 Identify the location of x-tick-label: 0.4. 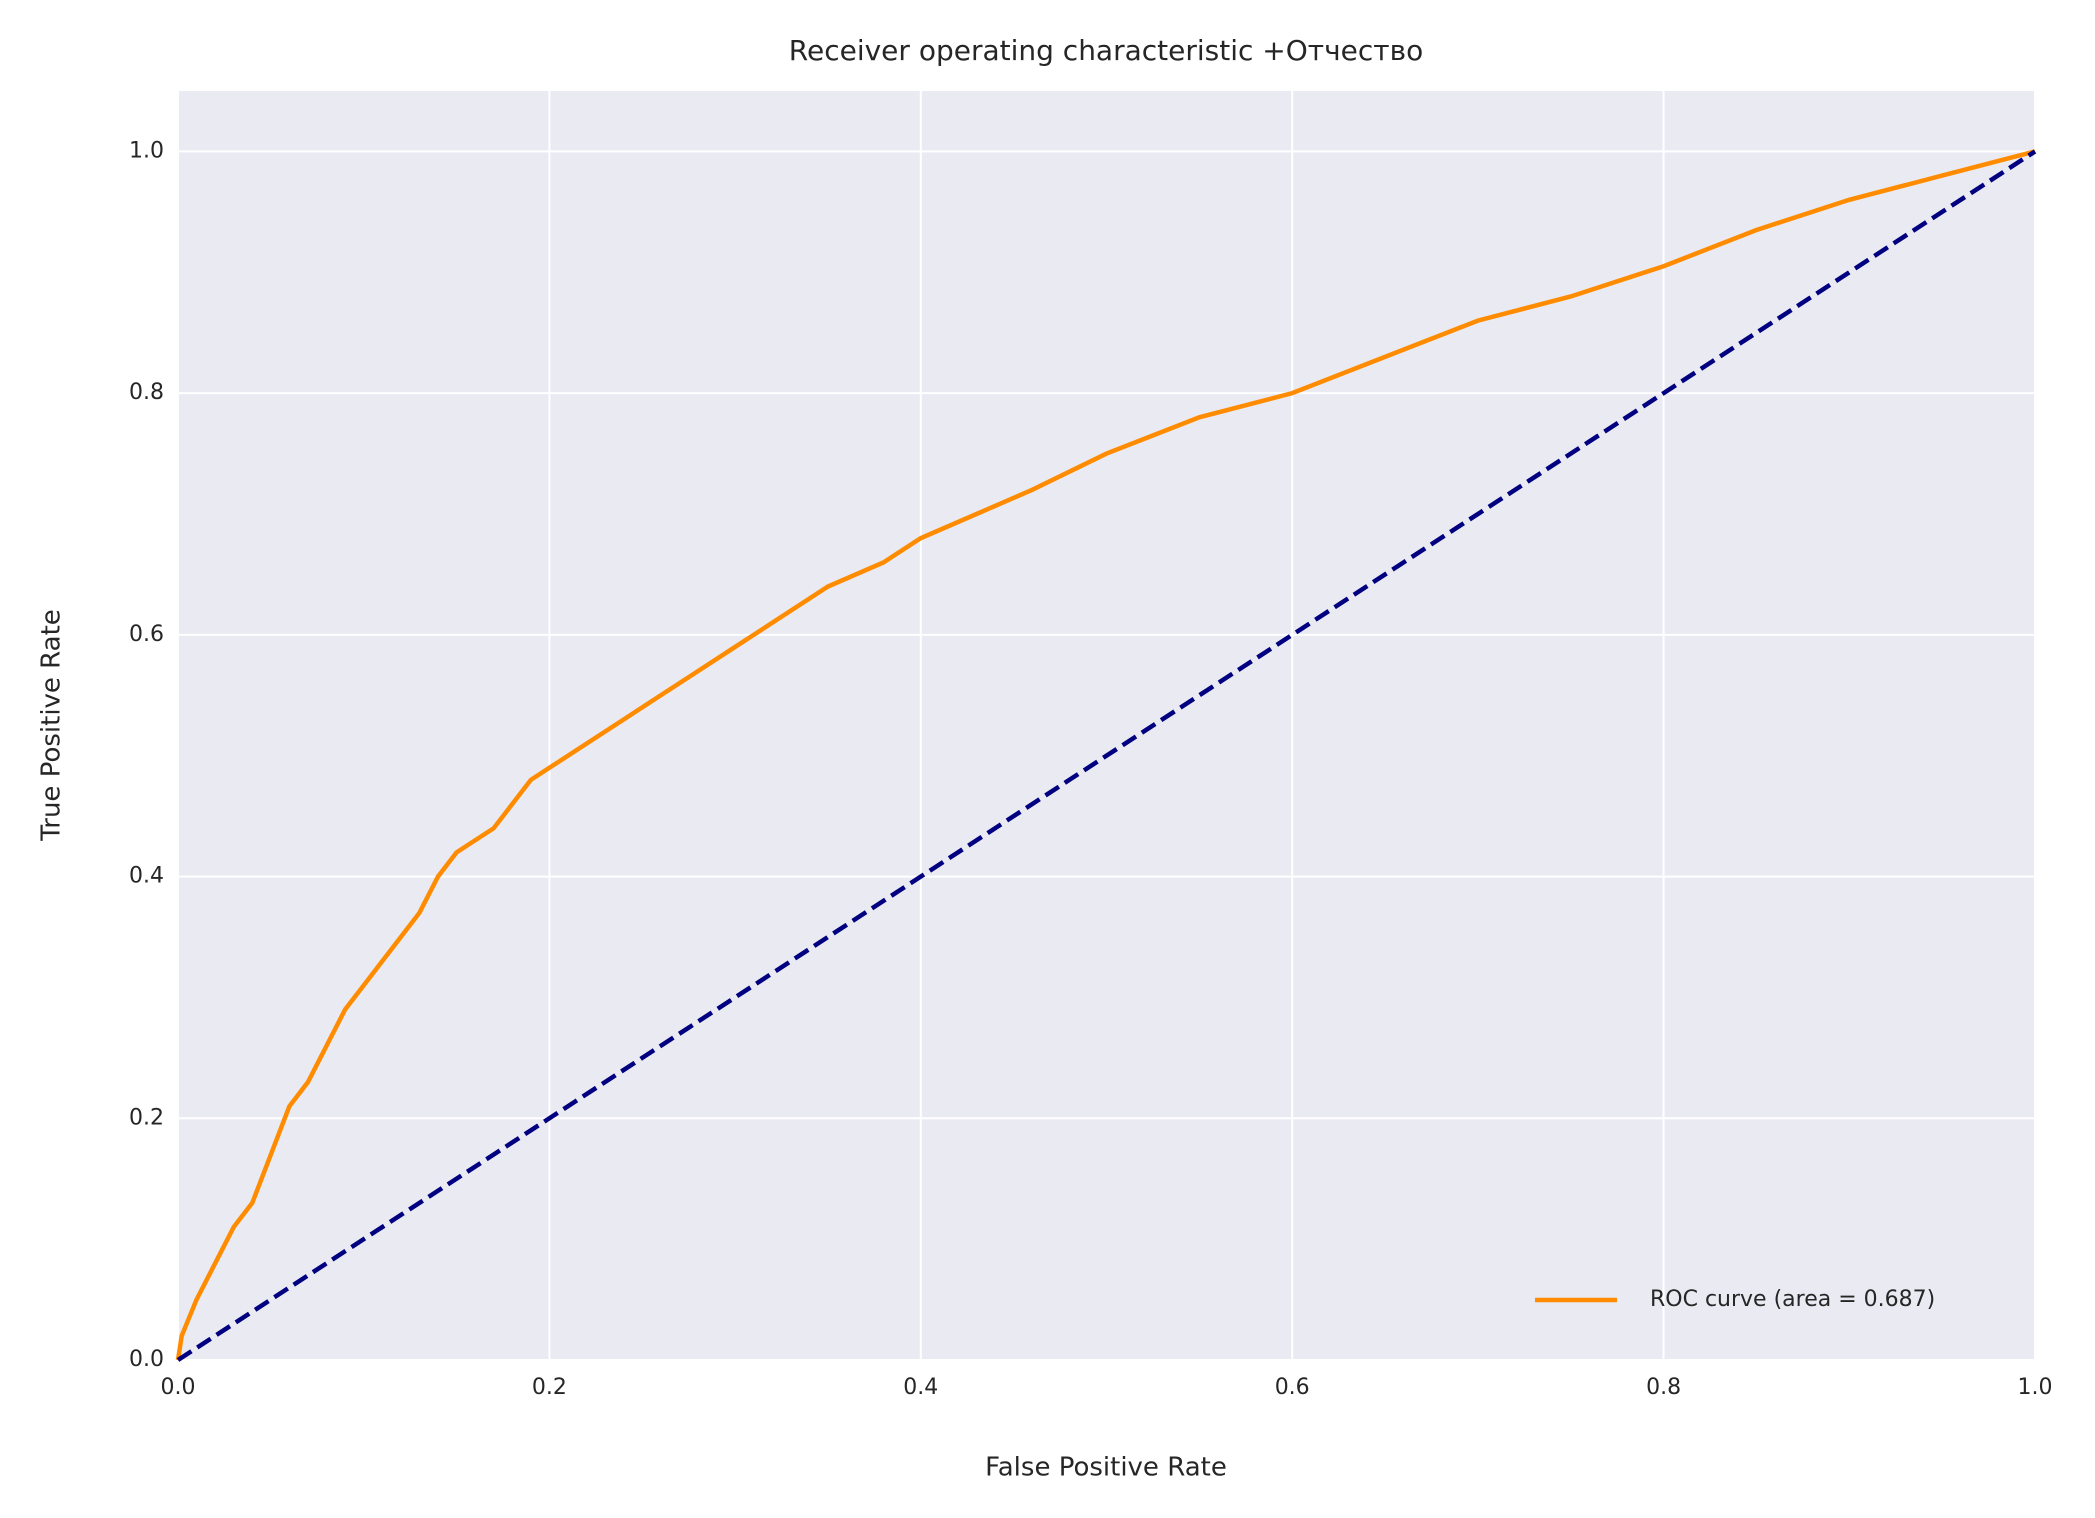
(920, 1387).